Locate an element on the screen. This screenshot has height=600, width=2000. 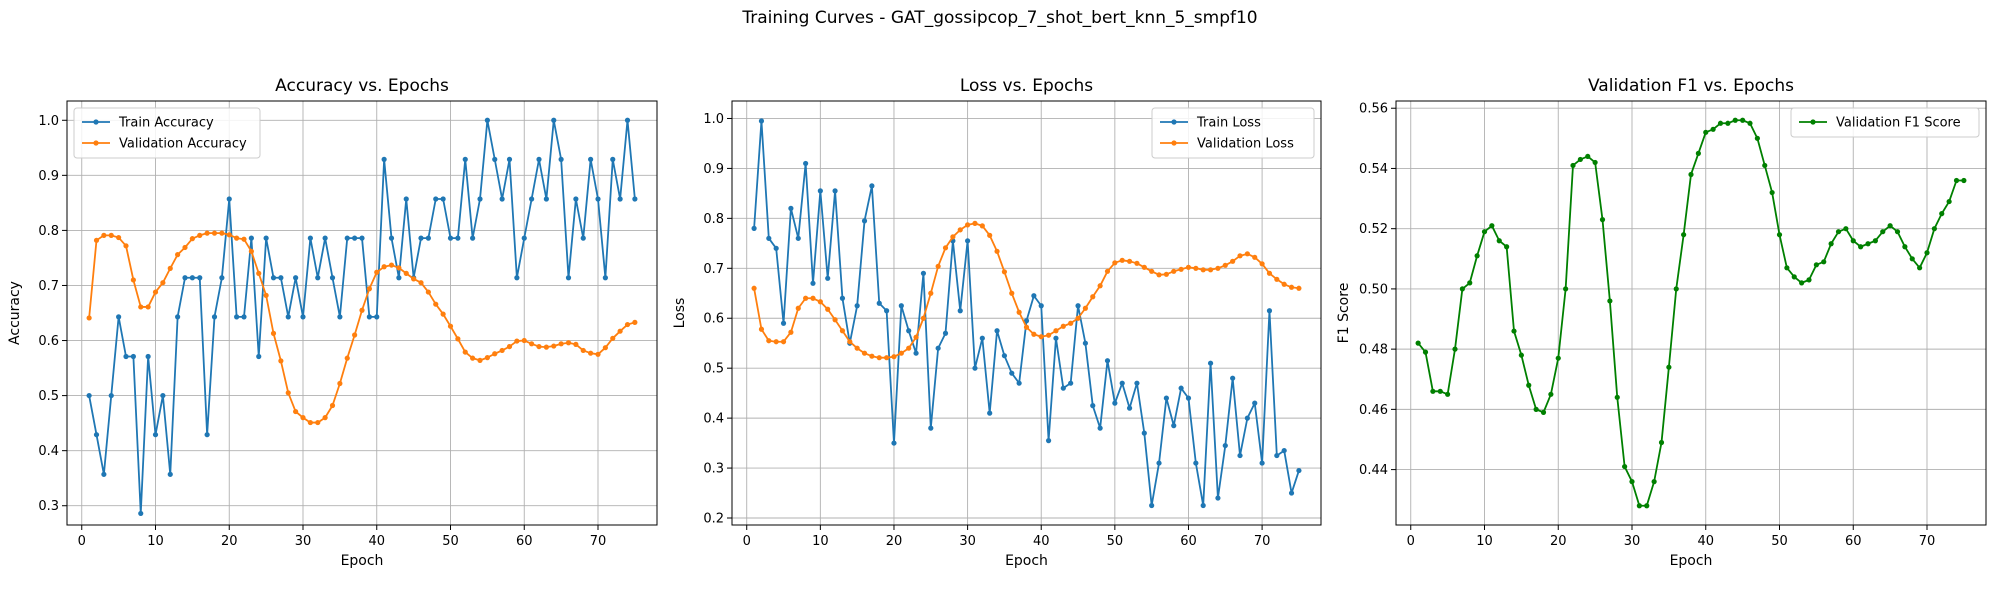
y-tick-label: 0.48 is located at coordinates (1373, 350).